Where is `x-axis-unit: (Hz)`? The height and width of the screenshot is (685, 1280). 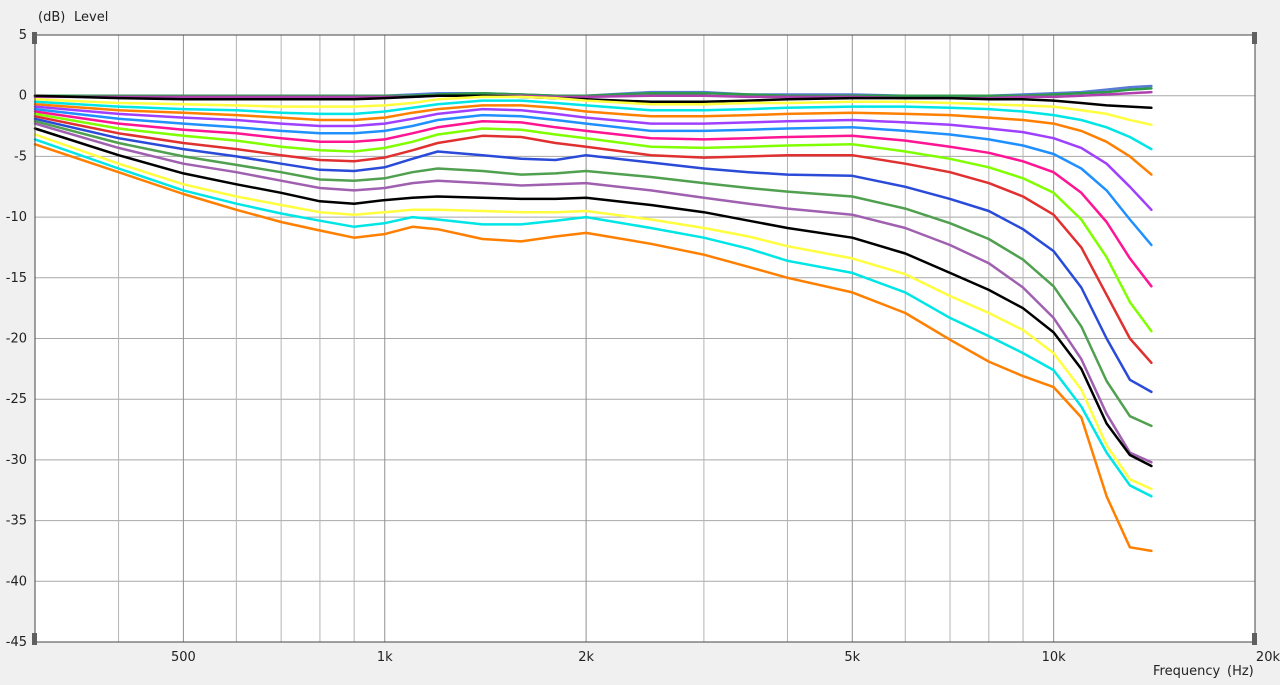 x-axis-unit: (Hz) is located at coordinates (1240, 671).